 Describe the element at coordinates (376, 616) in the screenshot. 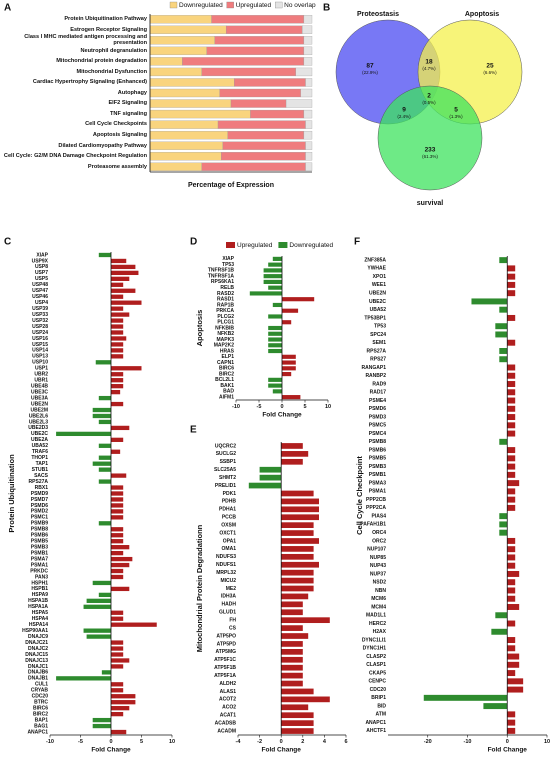

I see `y-tick-label: MAD1L1` at that location.